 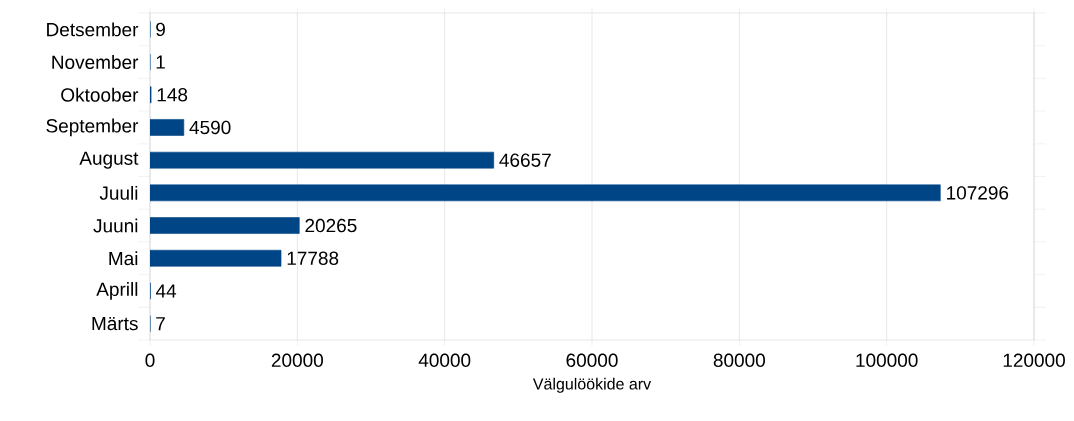 What do you see at coordinates (92, 127) in the screenshot?
I see `y-tick-label: September` at bounding box center [92, 127].